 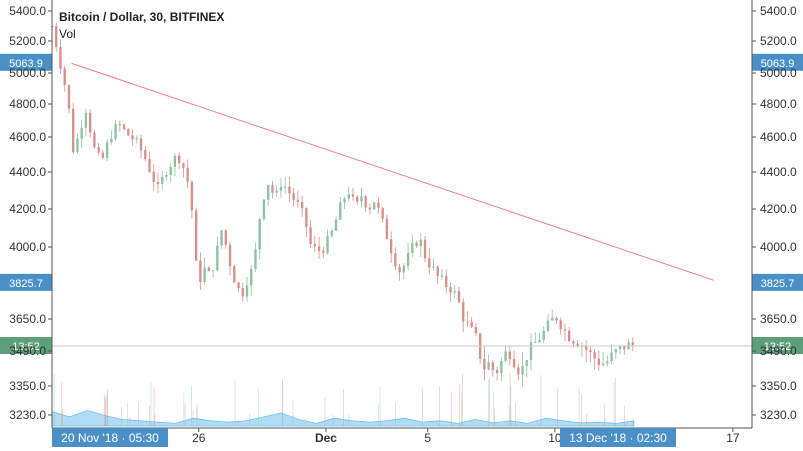 I want to click on y-tick-label-right: 5400.0, so click(x=778, y=11).